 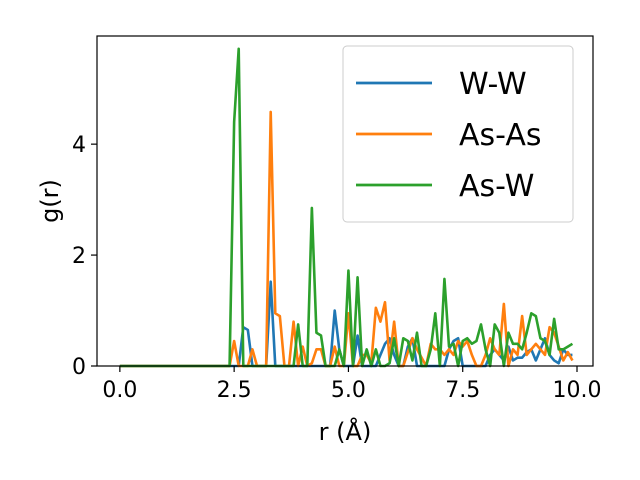 I want to click on x-axis-label: r (Å), so click(x=345, y=431).